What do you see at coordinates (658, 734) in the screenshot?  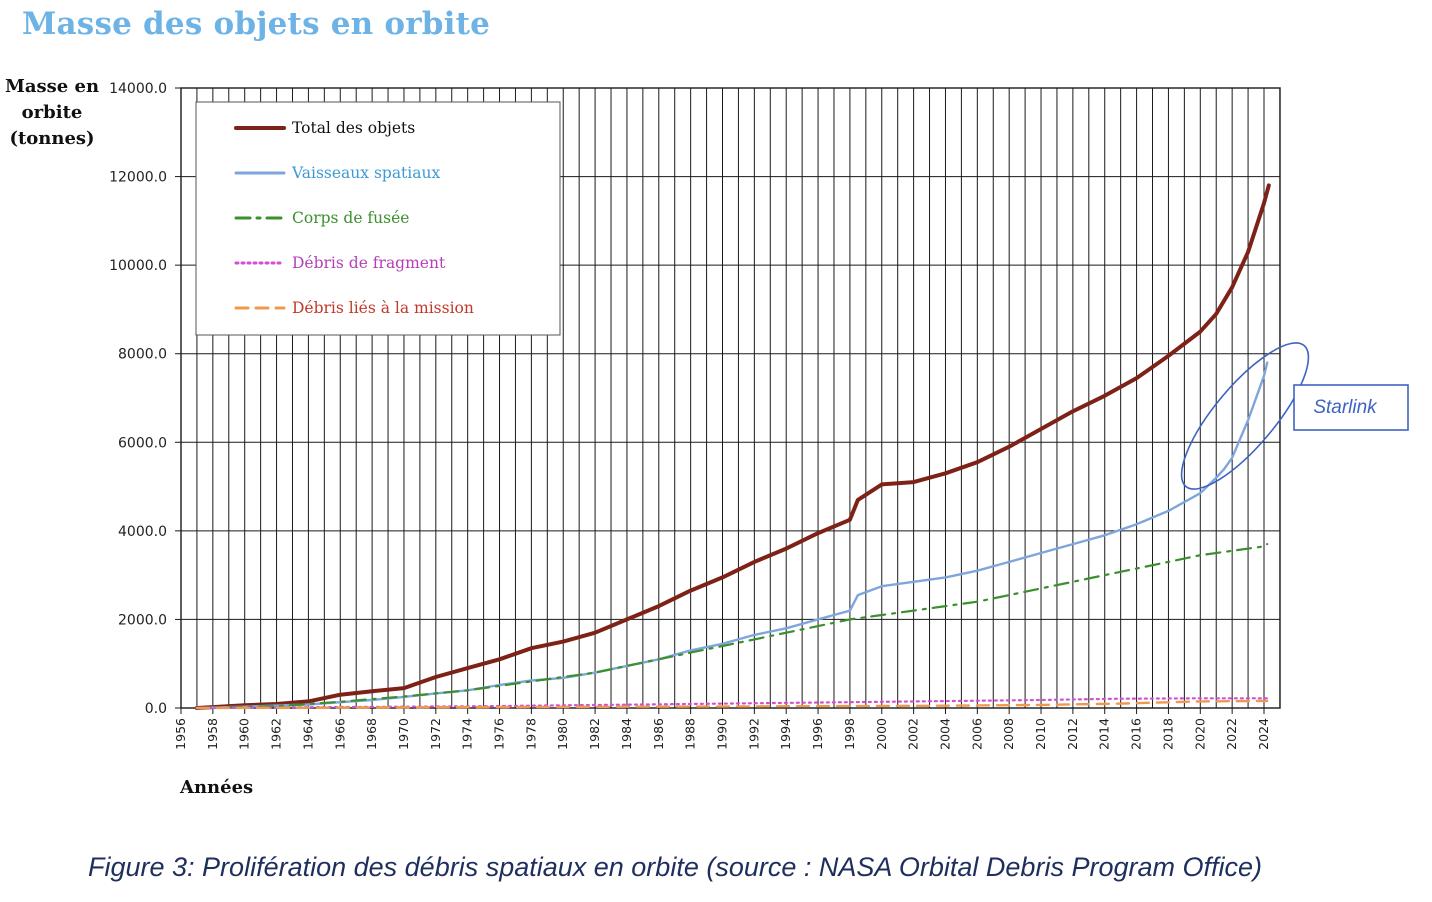 I see `x-tick-label: 1986` at bounding box center [658, 734].